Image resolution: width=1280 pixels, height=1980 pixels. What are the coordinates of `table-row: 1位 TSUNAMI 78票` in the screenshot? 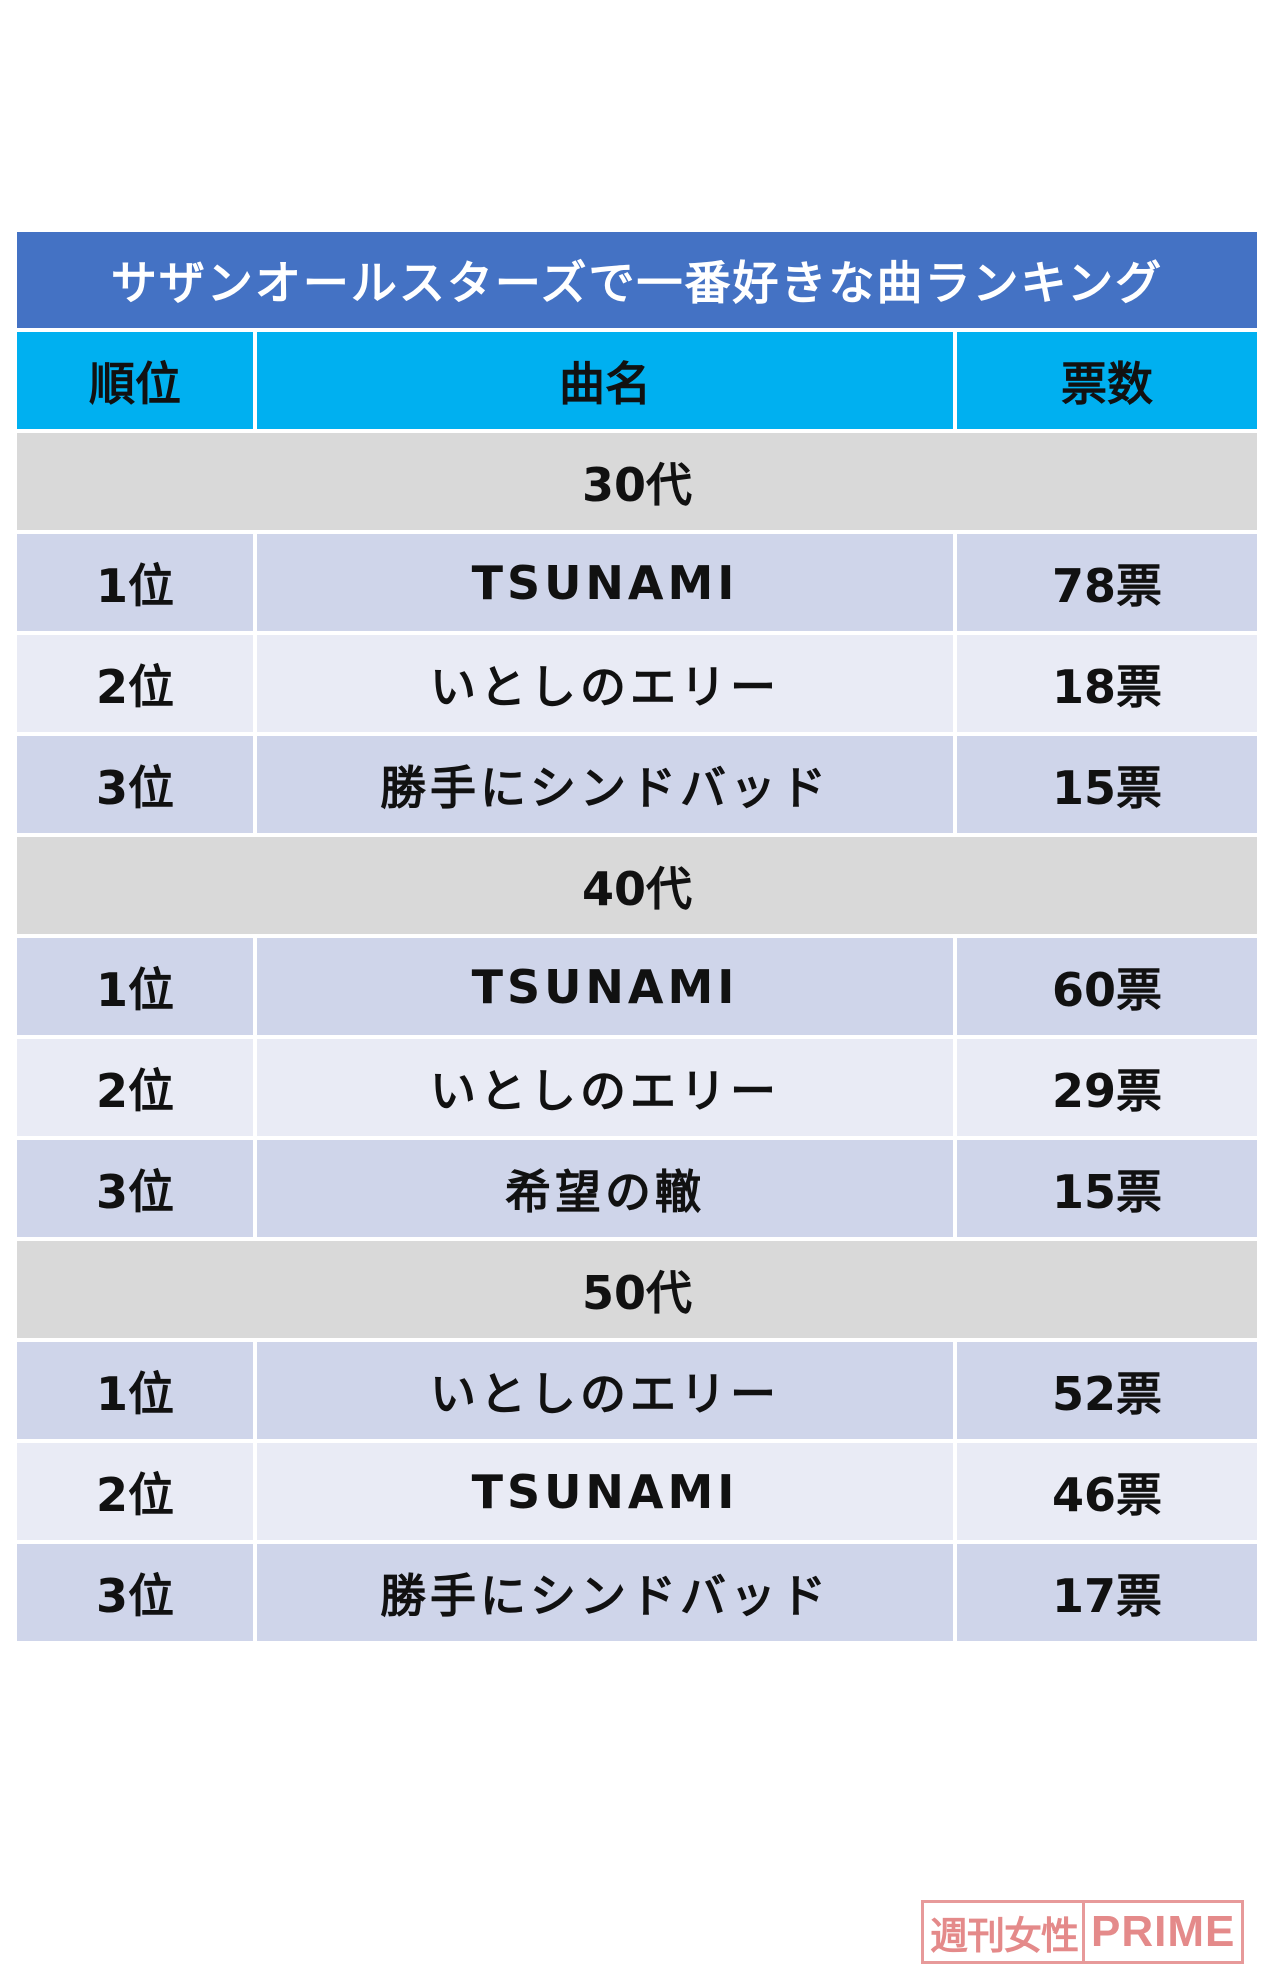 It's located at (637, 582).